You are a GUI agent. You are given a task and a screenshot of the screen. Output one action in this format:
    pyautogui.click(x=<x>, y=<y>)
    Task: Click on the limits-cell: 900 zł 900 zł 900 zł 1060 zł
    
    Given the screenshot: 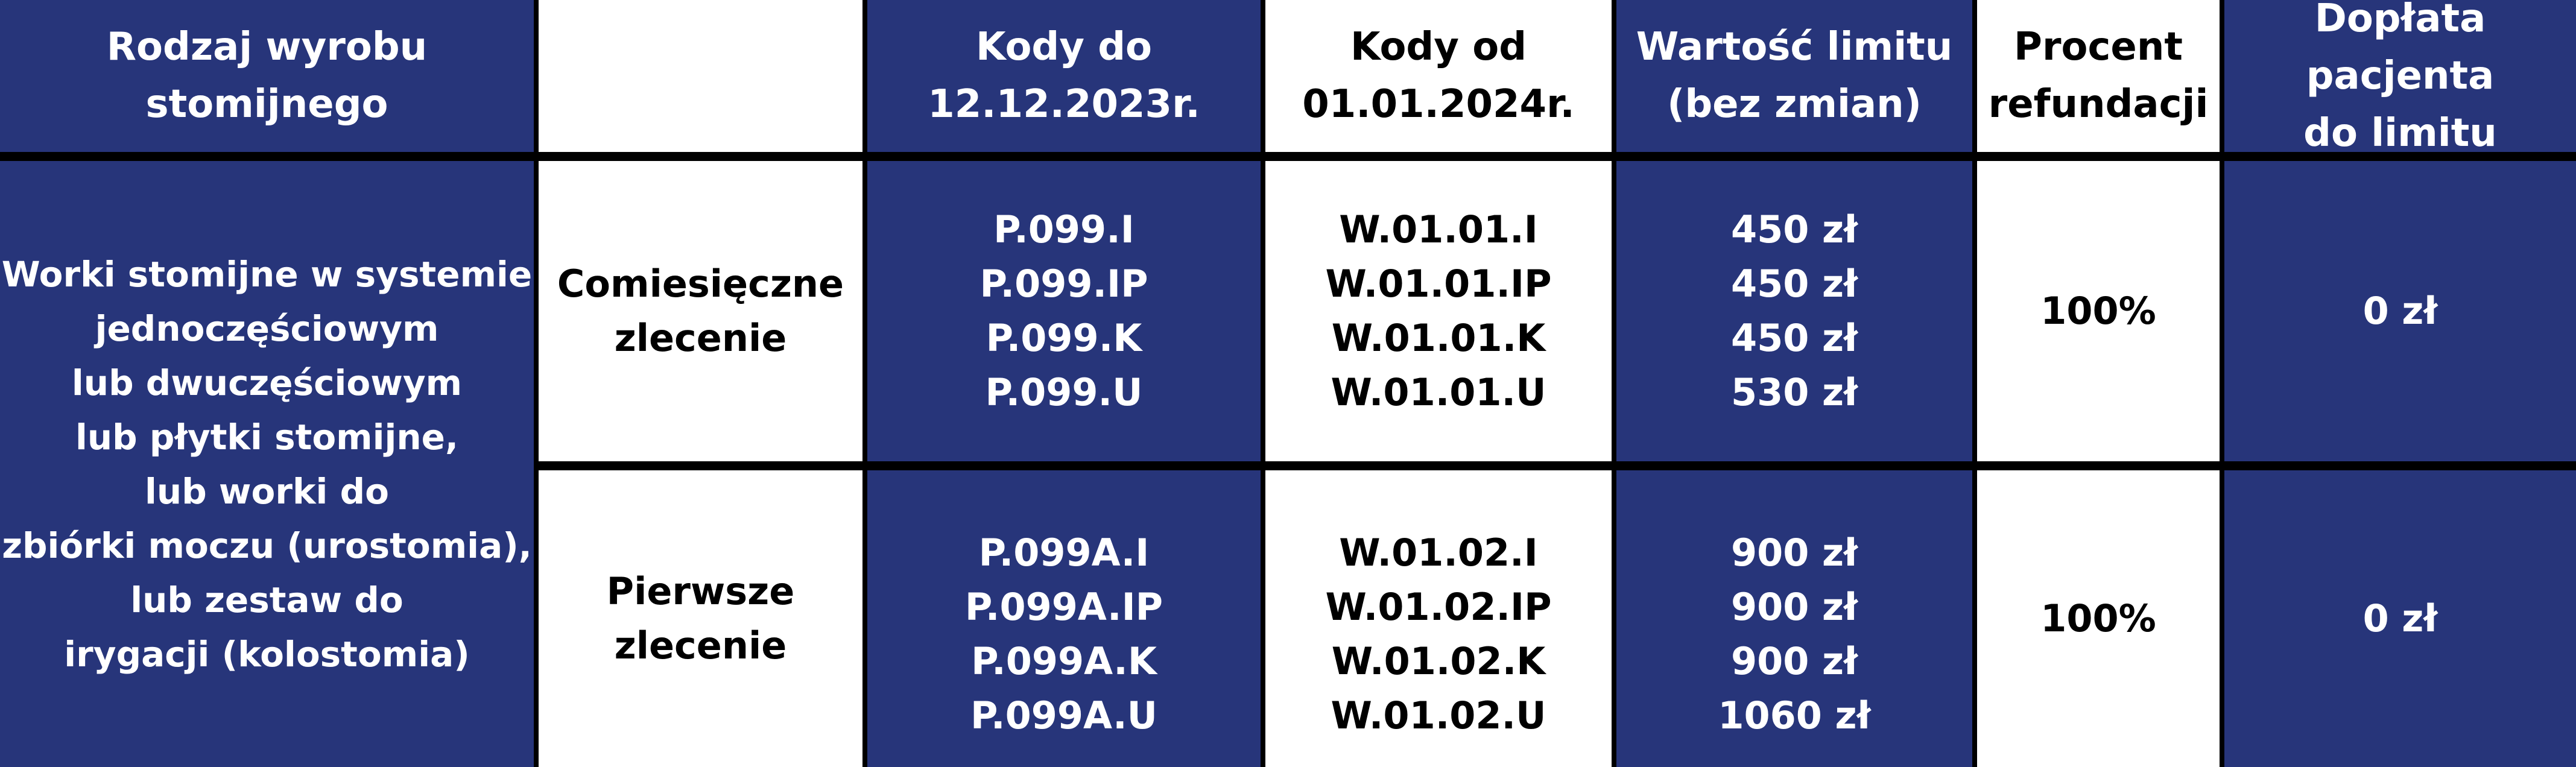 What is the action you would take?
    pyautogui.click(x=1794, y=619)
    